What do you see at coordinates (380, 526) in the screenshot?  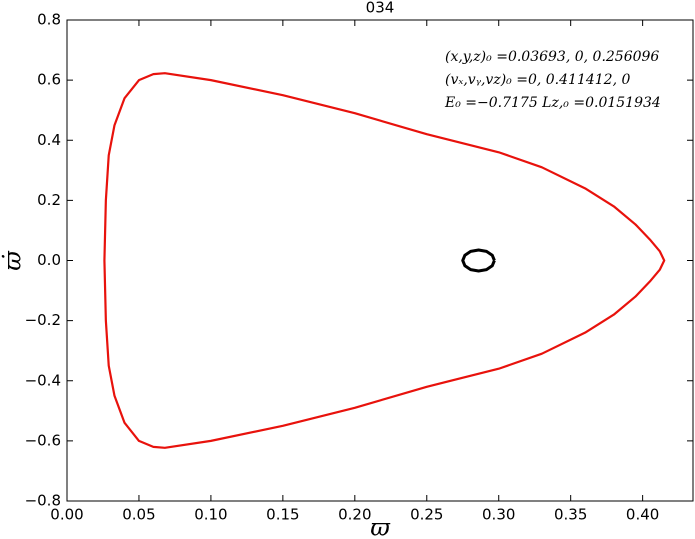 I see `x-axis-label: ϖ` at bounding box center [380, 526].